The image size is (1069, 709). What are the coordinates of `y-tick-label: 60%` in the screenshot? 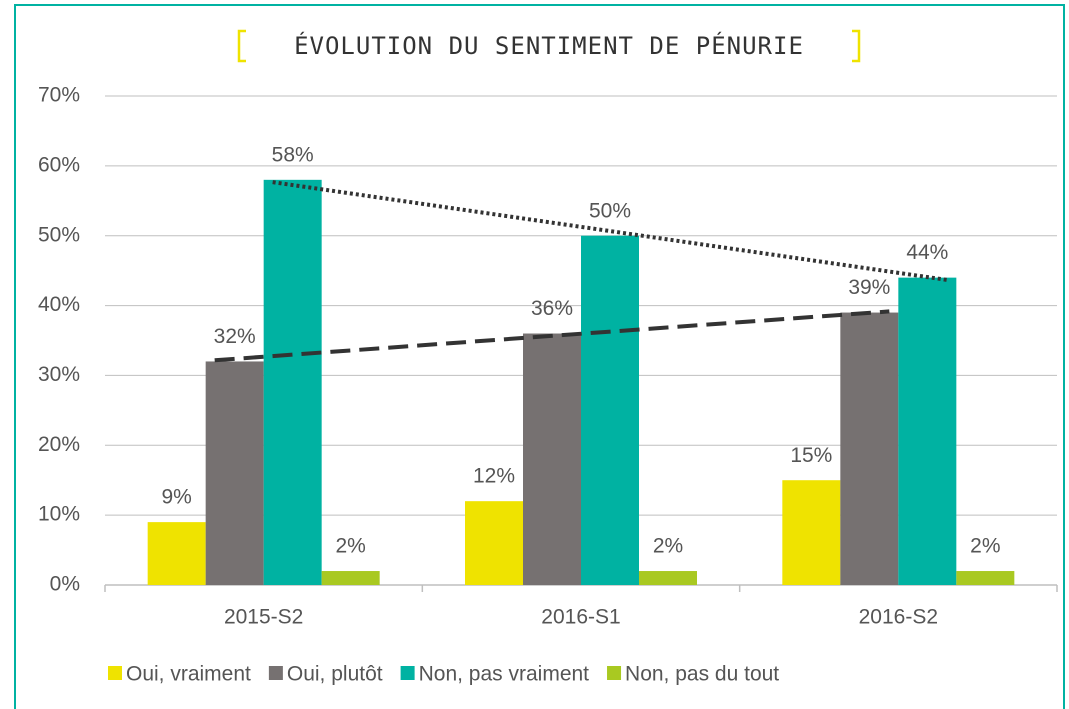 It's located at (59, 164).